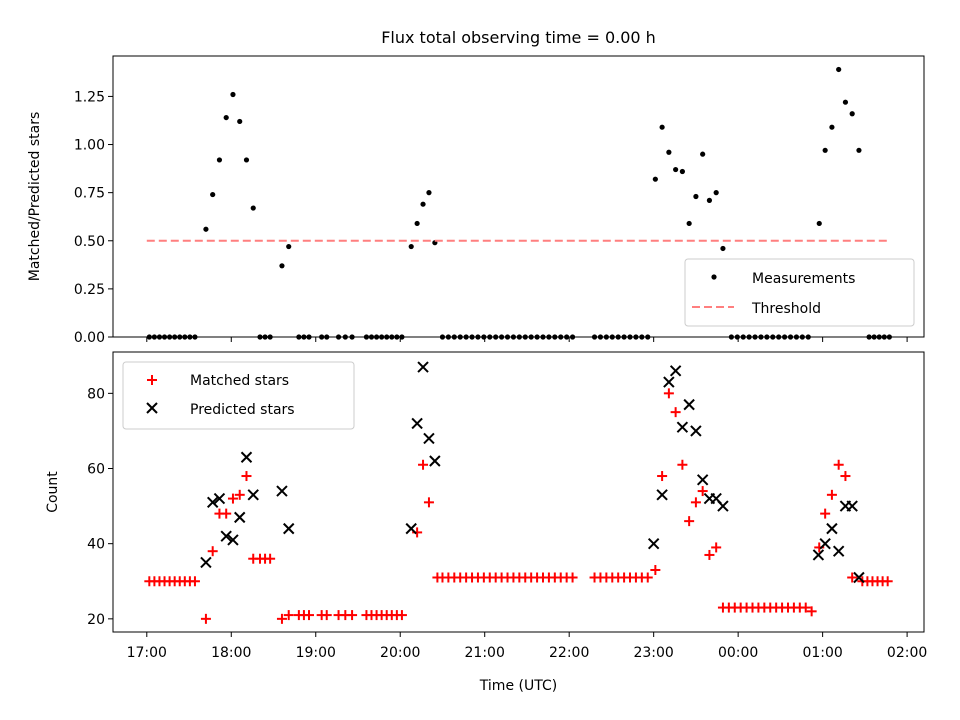 This screenshot has width=960, height=720. What do you see at coordinates (653, 653) in the screenshot?
I see `bottom-xtick-label-6: 23:00` at bounding box center [653, 653].